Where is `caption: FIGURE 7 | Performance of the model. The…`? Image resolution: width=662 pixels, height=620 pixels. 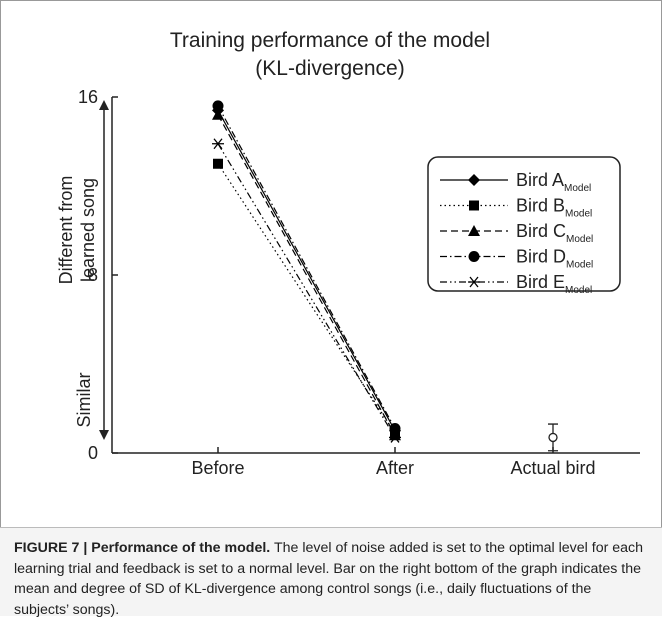 caption: FIGURE 7 | Performance of the model. The… is located at coordinates (331, 572).